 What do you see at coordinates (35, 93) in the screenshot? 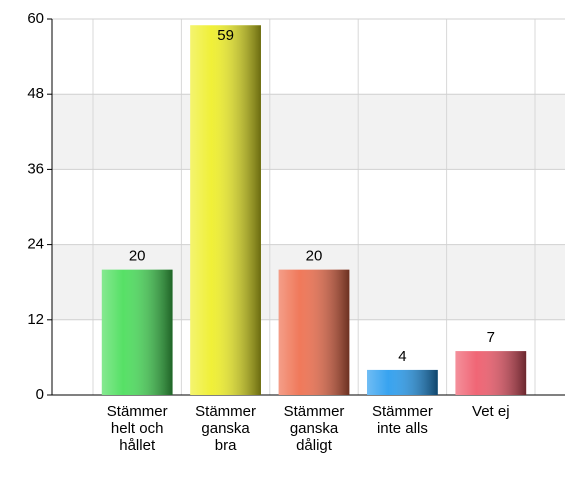
I see `y-tick-label: 48` at bounding box center [35, 93].